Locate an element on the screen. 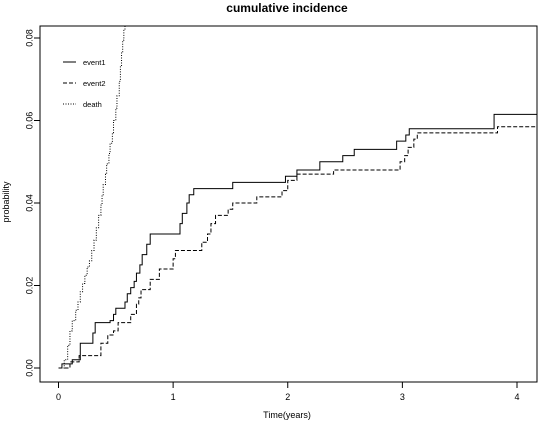 The height and width of the screenshot is (427, 540). series-line-death is located at coordinates (92, 197).